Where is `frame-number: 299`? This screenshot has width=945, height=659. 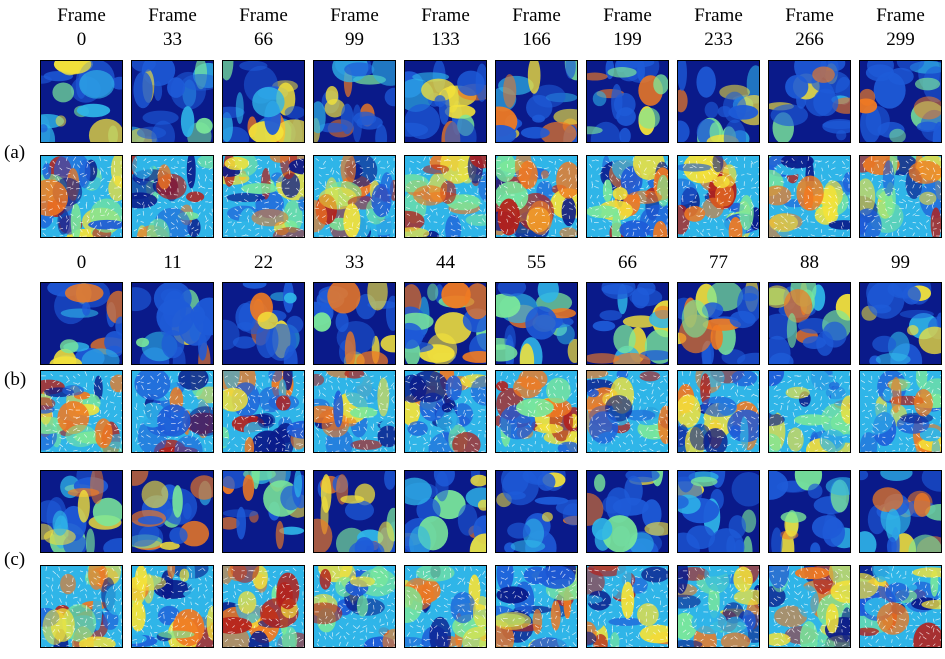
frame-number: 299 is located at coordinates (900, 39).